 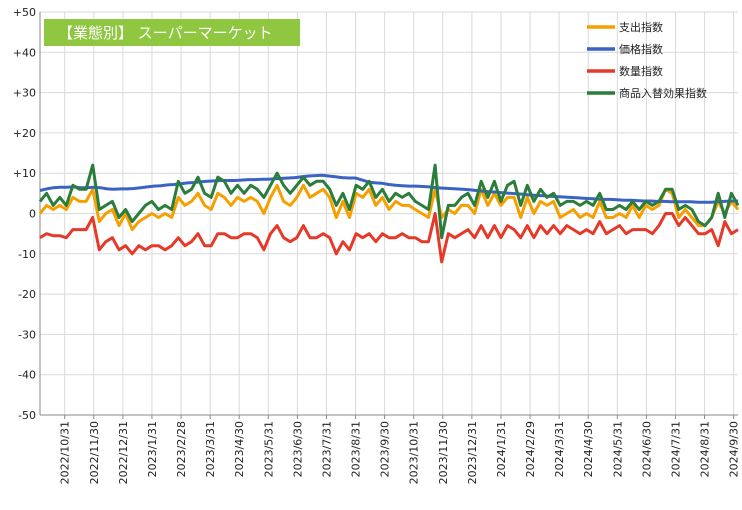 I want to click on y-tick-label: -20, so click(x=27, y=294).